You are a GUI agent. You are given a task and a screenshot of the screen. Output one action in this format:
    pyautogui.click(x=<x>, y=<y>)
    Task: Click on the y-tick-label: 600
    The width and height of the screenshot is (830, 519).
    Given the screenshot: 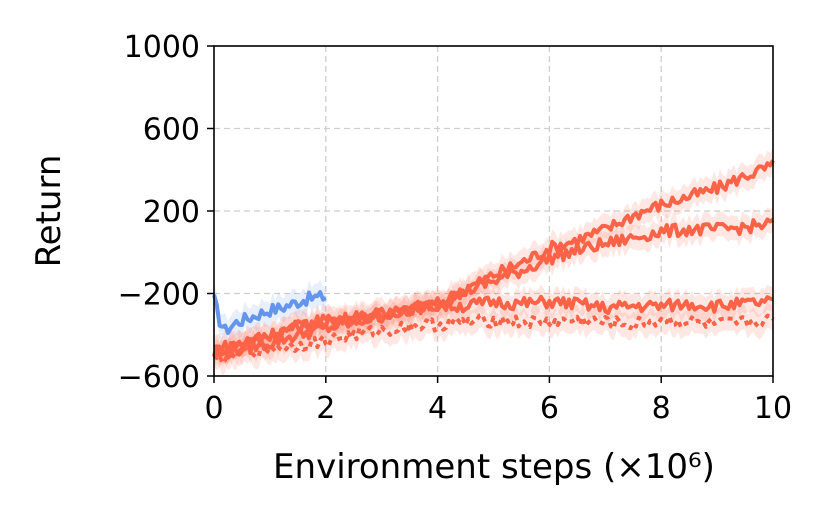 What is the action you would take?
    pyautogui.click(x=171, y=130)
    